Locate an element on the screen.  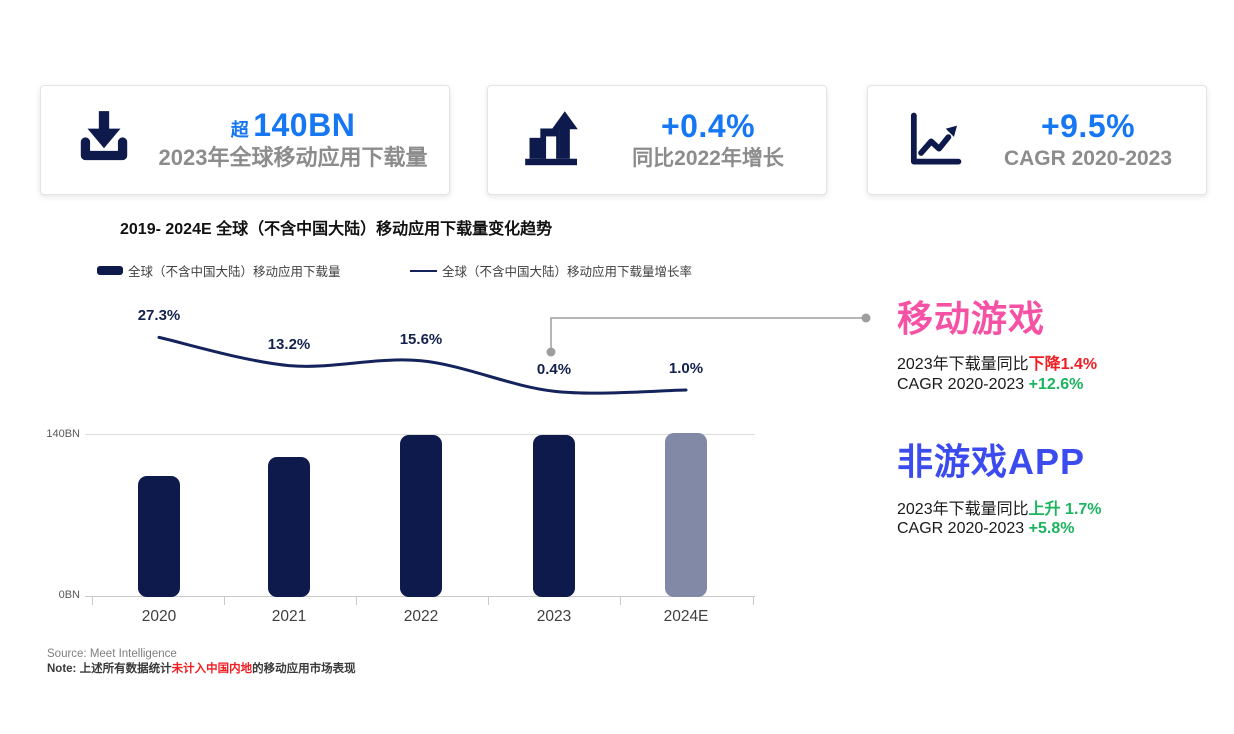
x-axis-label-2021: 2021 is located at coordinates (289, 616).